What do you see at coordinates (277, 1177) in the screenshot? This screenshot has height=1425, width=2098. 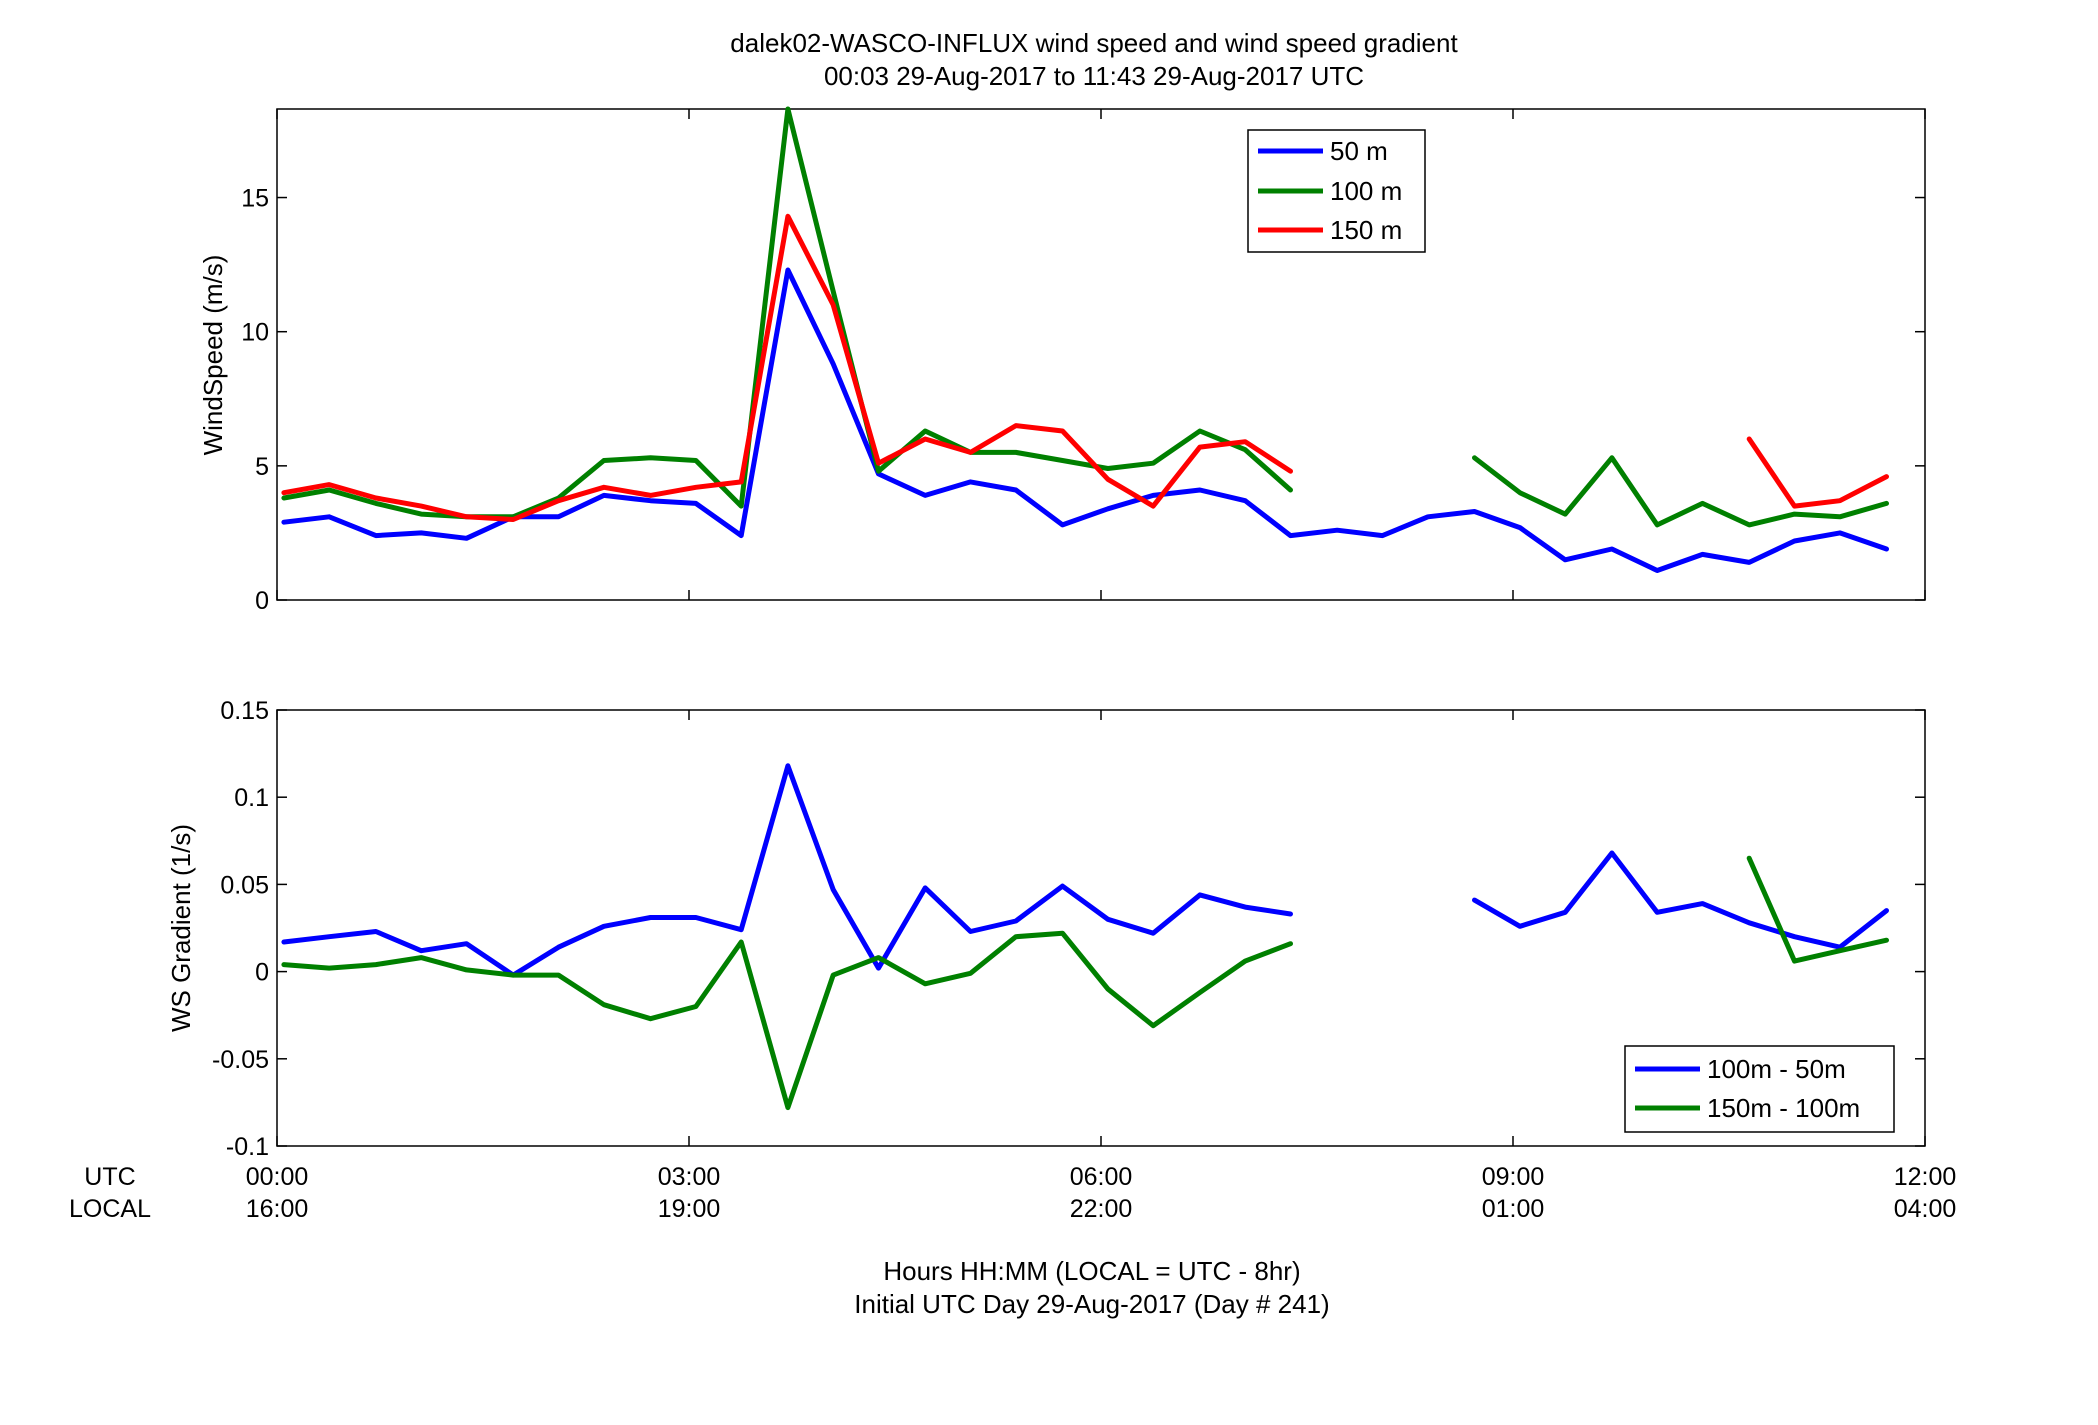 I see `utc-tick-label: 00:00` at bounding box center [277, 1177].